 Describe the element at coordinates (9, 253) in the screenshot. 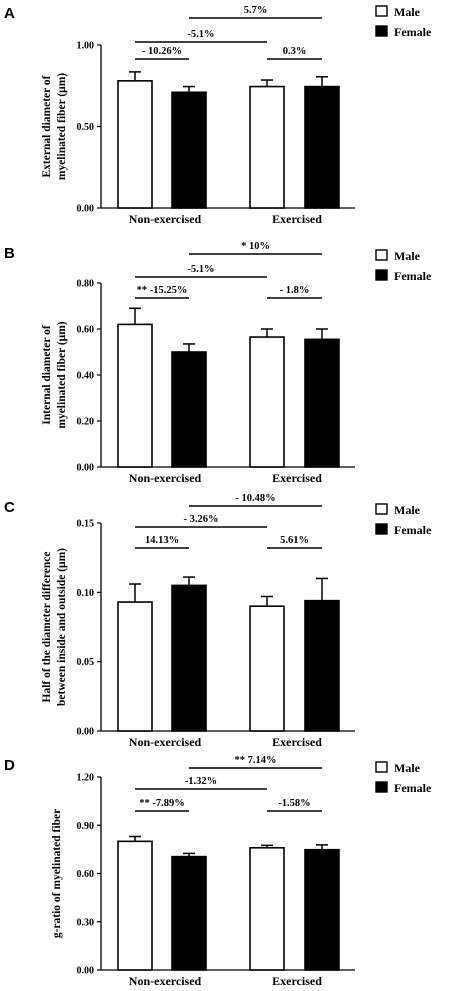

I see `panel-letter: B` at that location.